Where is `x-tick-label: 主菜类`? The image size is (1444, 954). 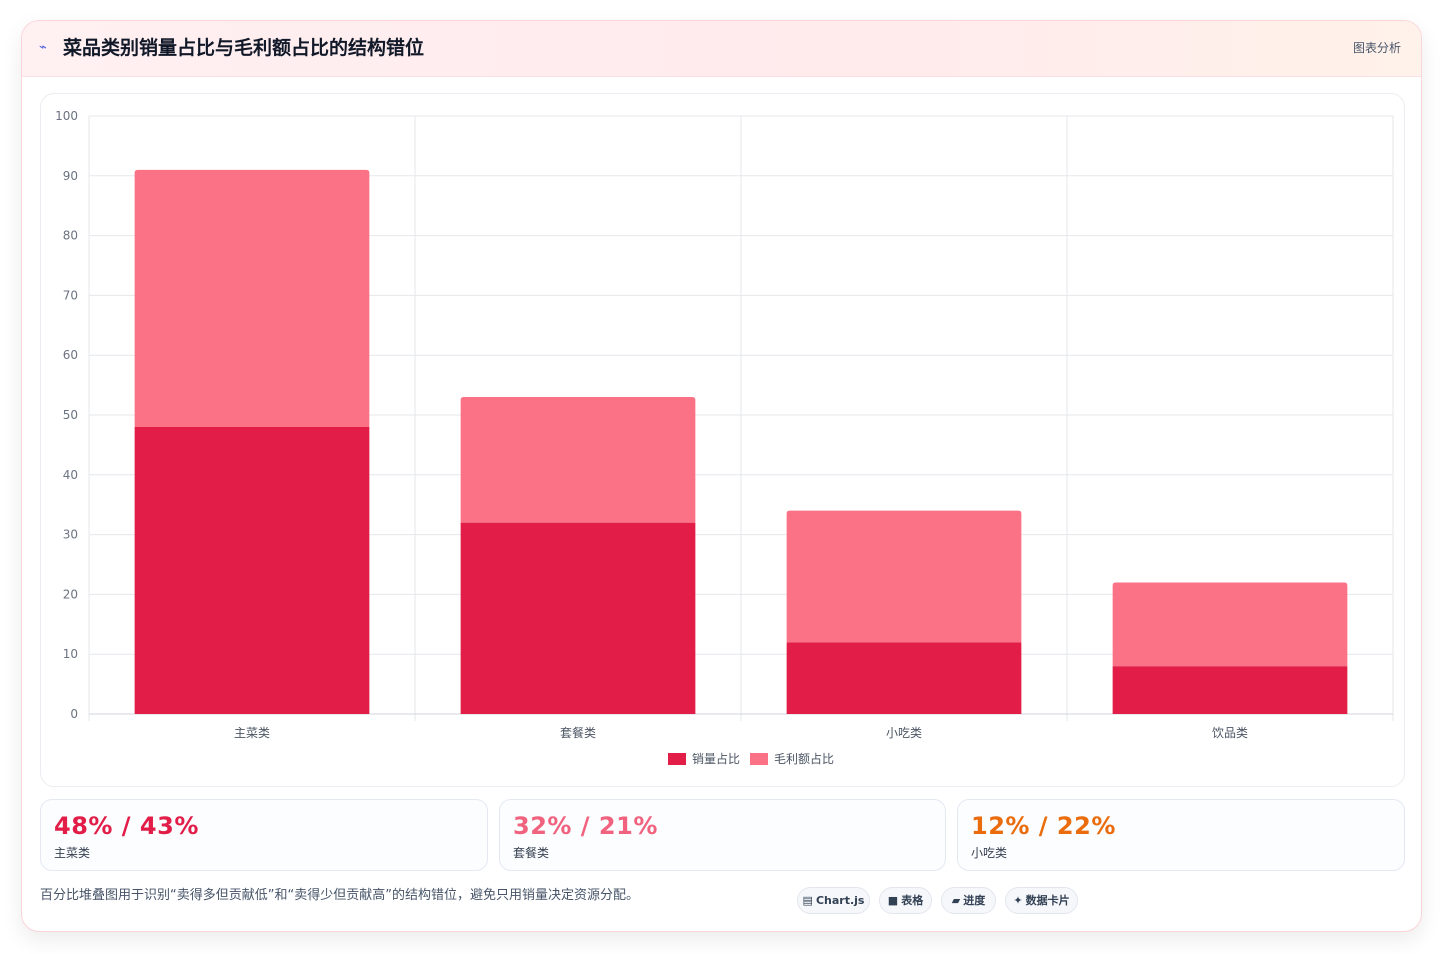
x-tick-label: 主菜类 is located at coordinates (252, 733).